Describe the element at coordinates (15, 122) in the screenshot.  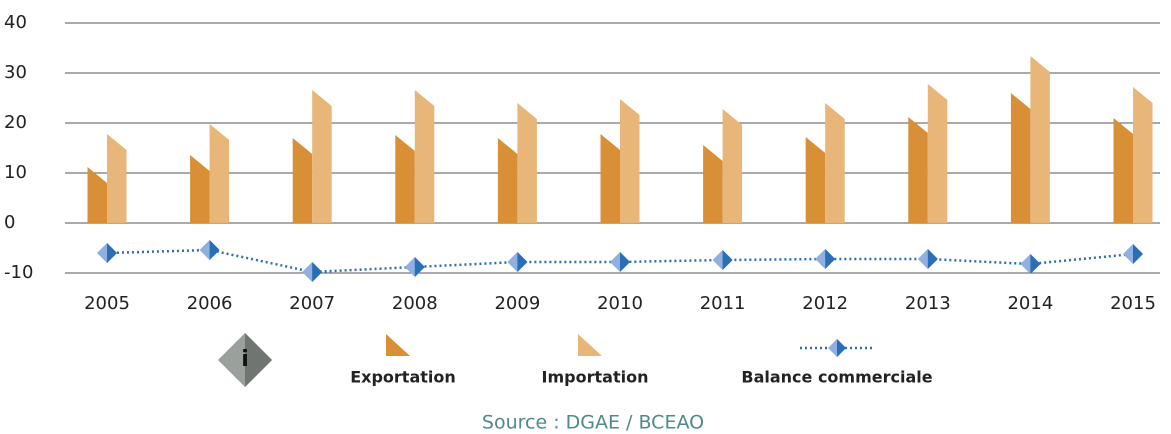
I see `y-tick-label: 20` at that location.